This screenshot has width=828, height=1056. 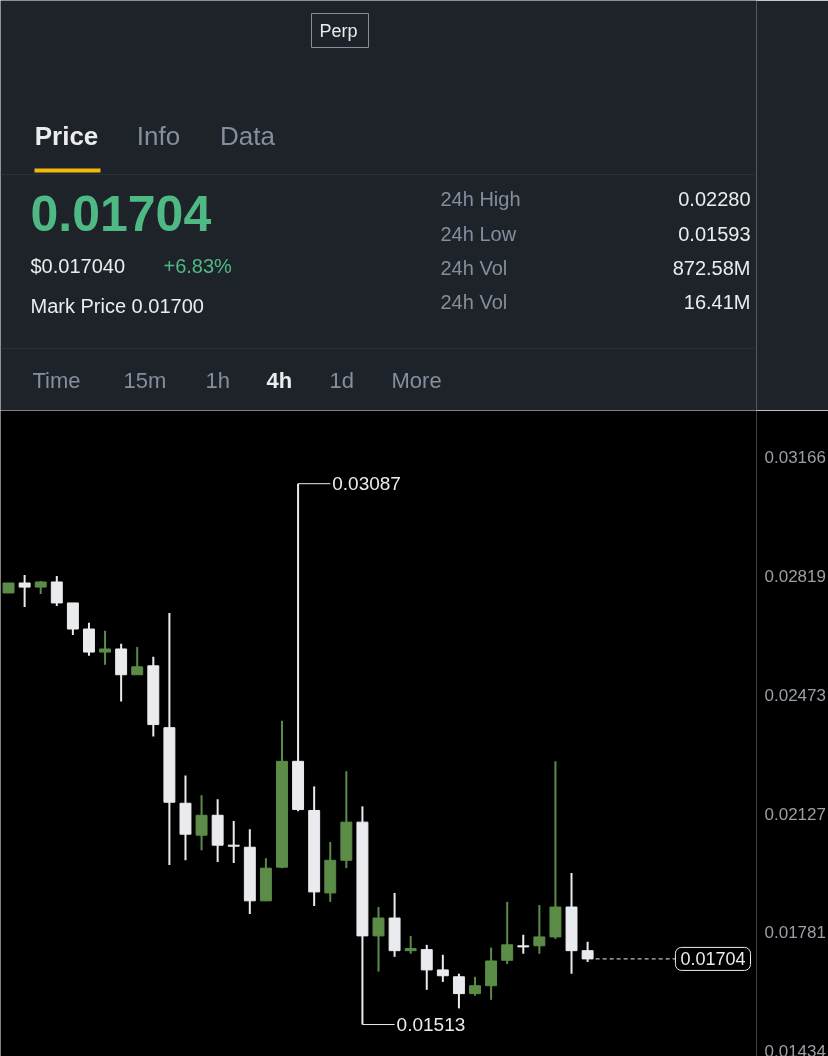 I want to click on y-tick-label: 0.03166, so click(x=795, y=457).